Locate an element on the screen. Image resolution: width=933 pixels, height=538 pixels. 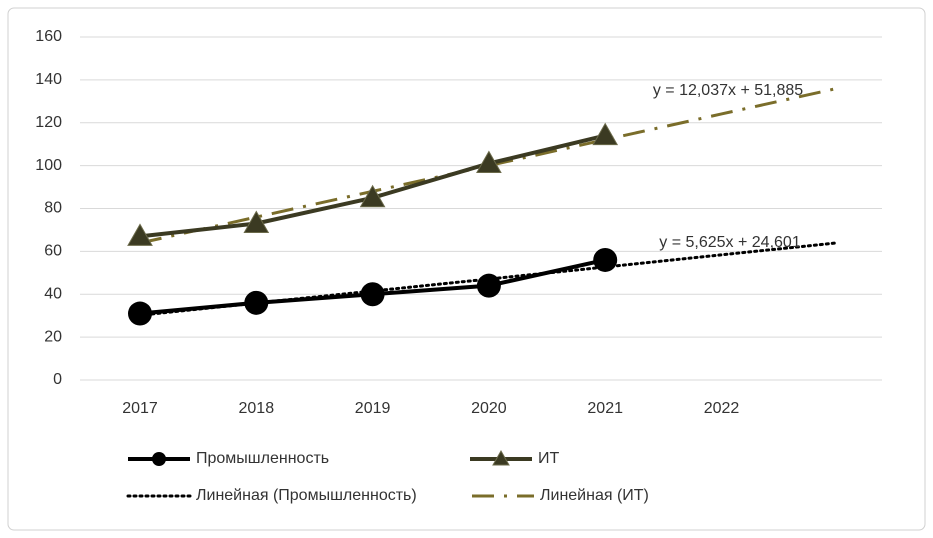
legend-item: Промышленность is located at coordinates (228, 458).